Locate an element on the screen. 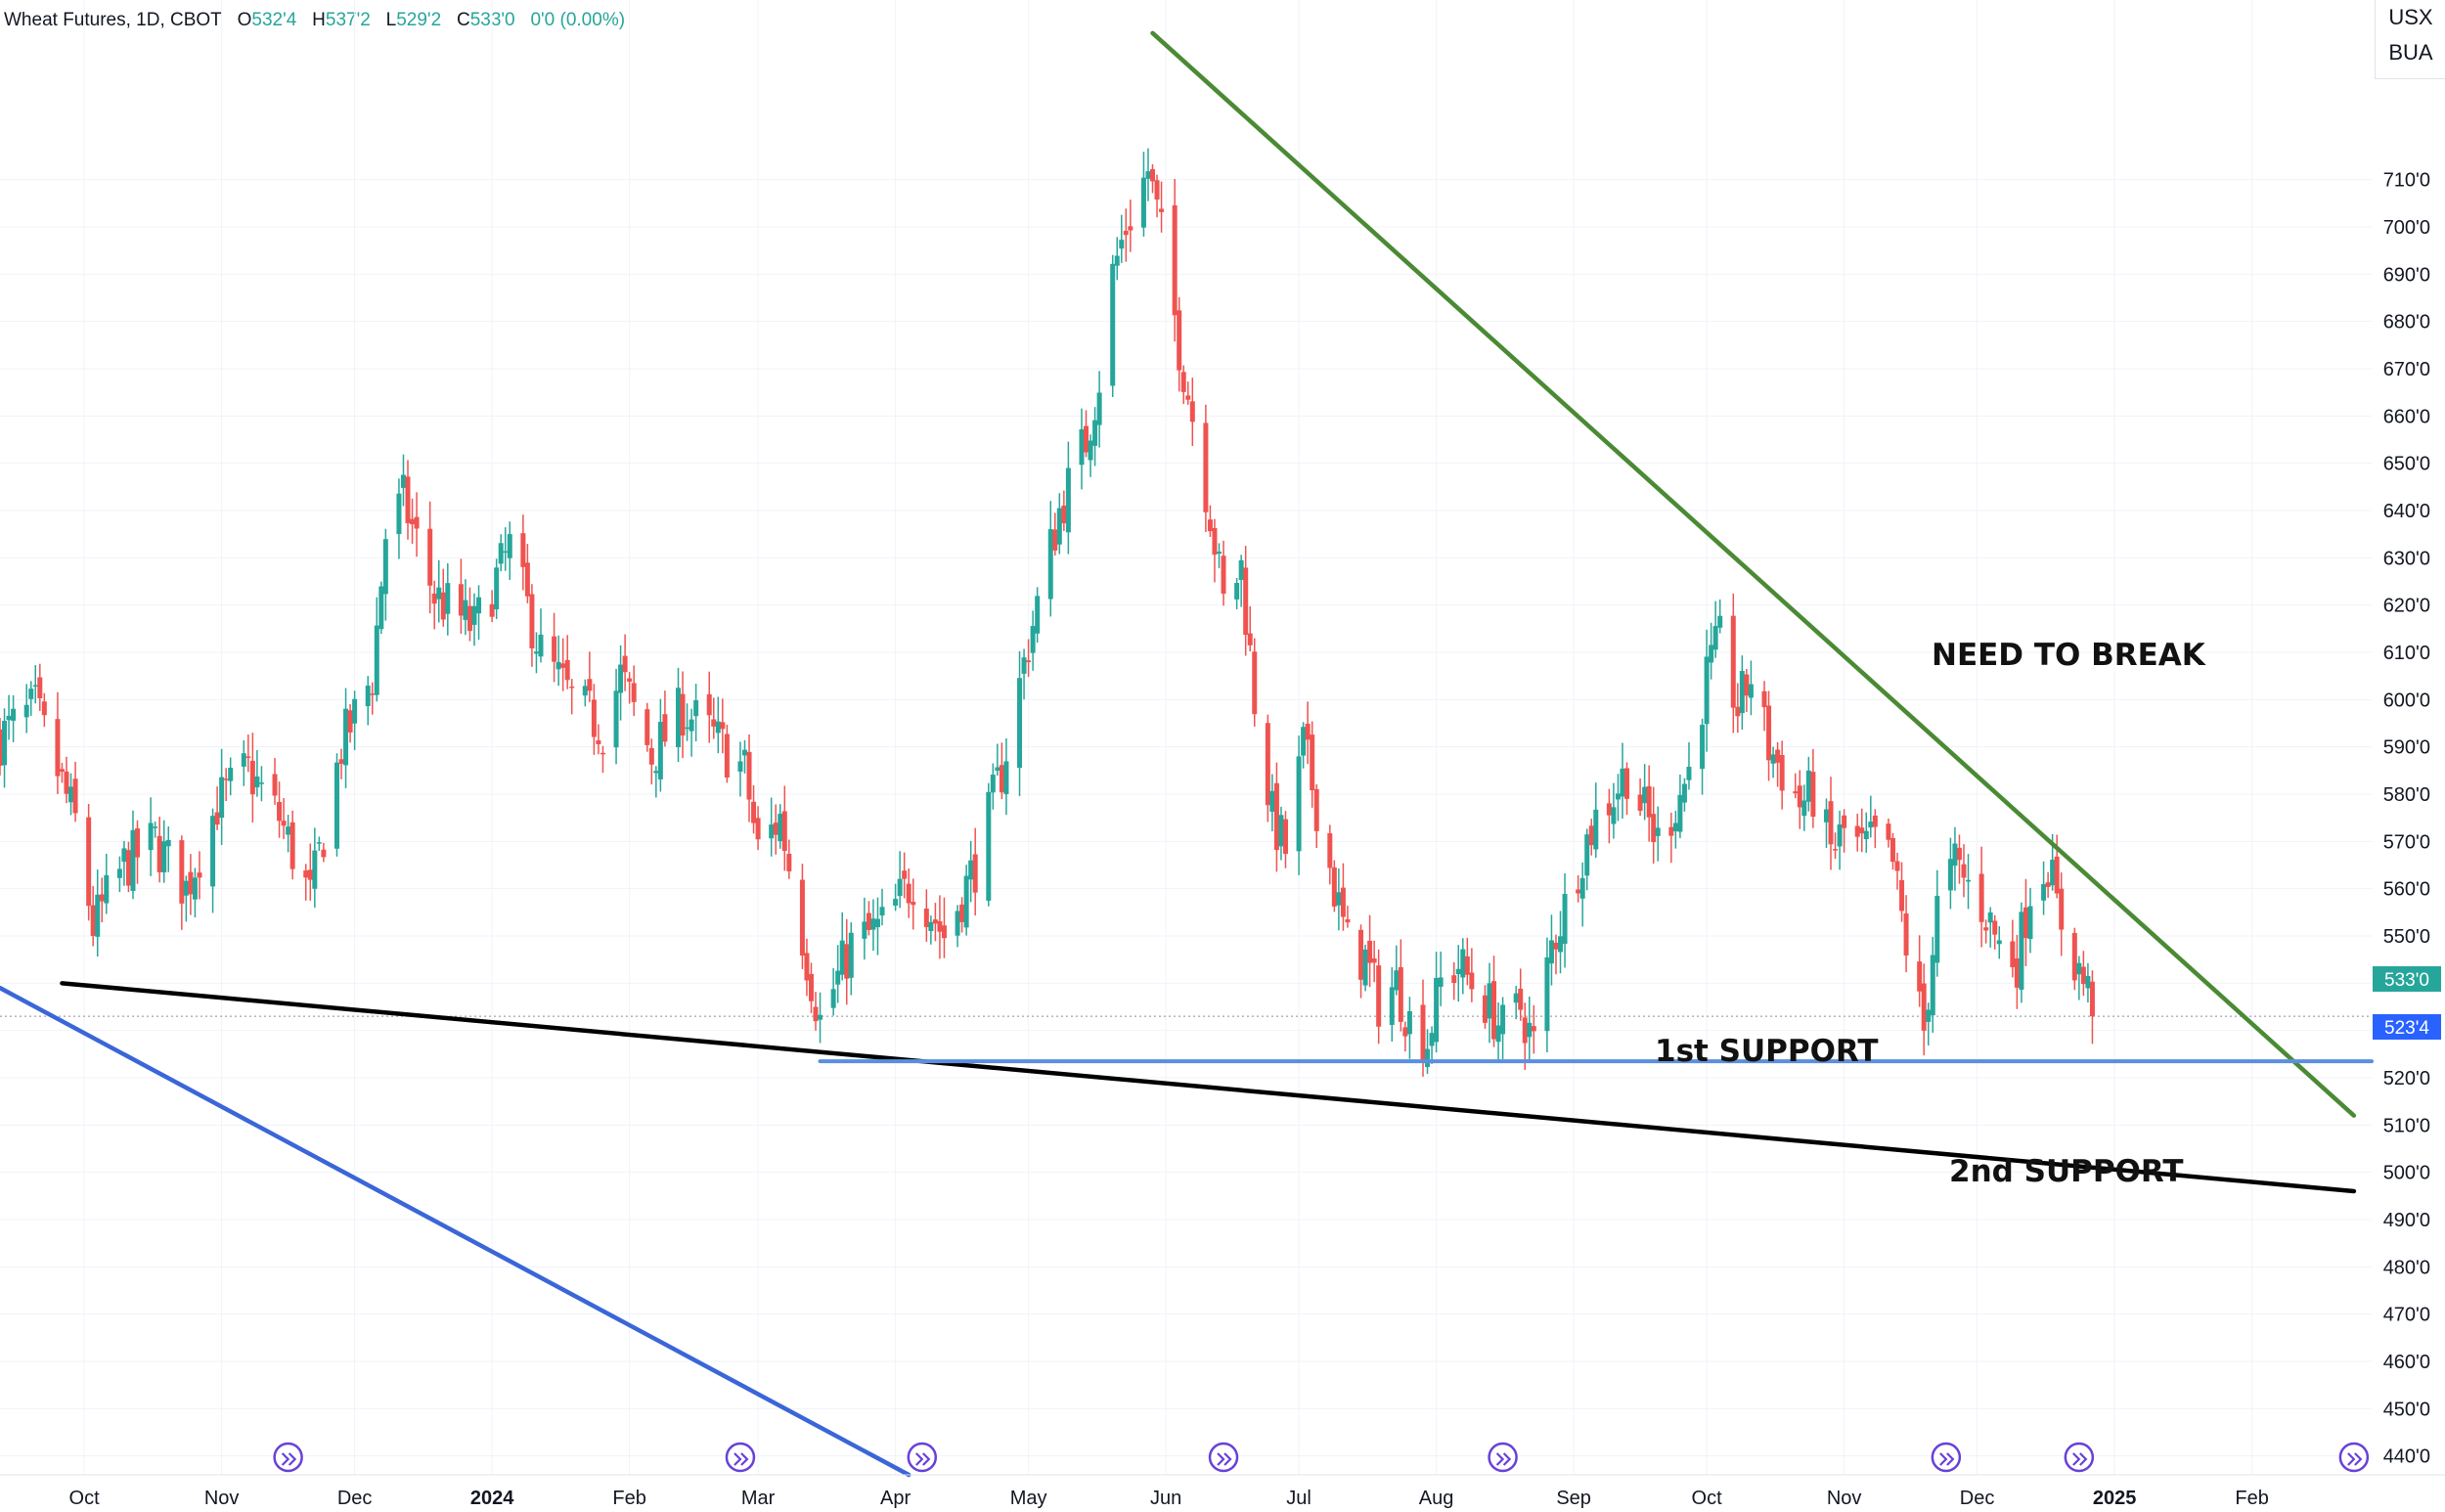 The image size is (2445, 1512). x-tick-label: May is located at coordinates (1028, 1499).